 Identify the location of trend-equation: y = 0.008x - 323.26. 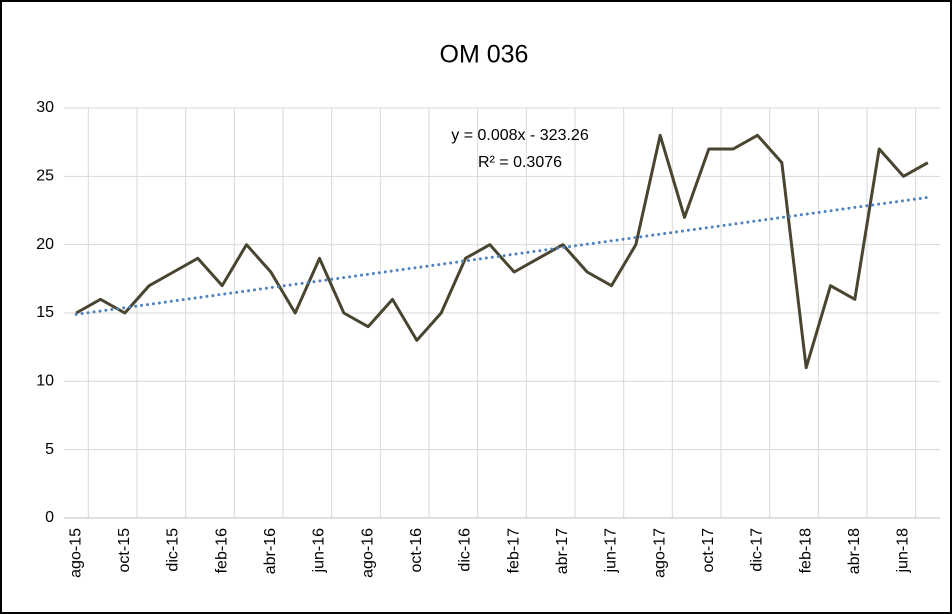
(520, 135).